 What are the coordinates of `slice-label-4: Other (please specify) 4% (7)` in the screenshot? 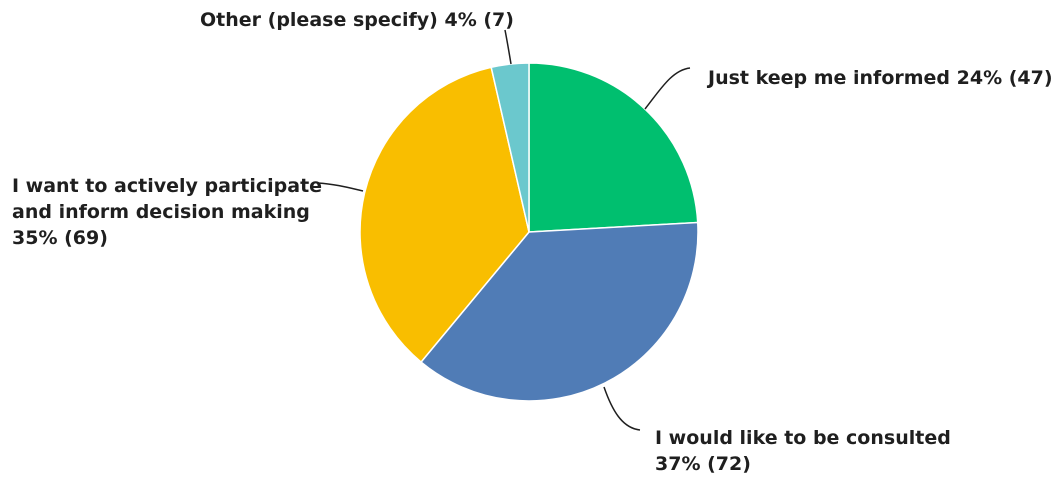 It's located at (357, 20).